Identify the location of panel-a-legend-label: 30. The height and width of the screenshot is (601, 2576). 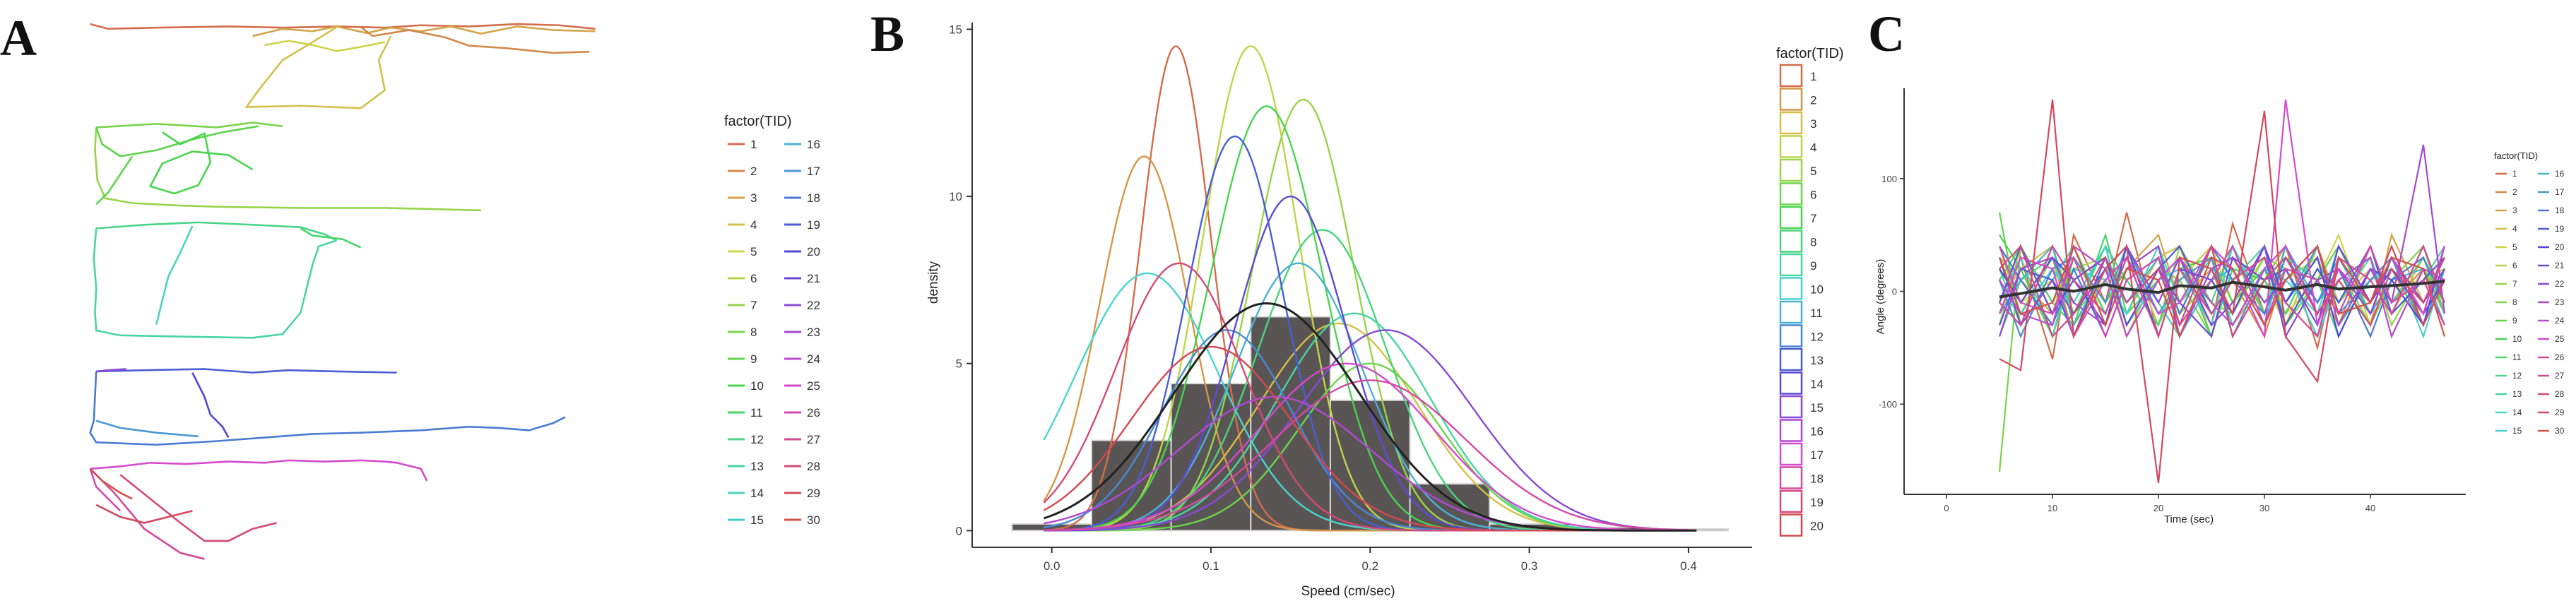
(813, 520).